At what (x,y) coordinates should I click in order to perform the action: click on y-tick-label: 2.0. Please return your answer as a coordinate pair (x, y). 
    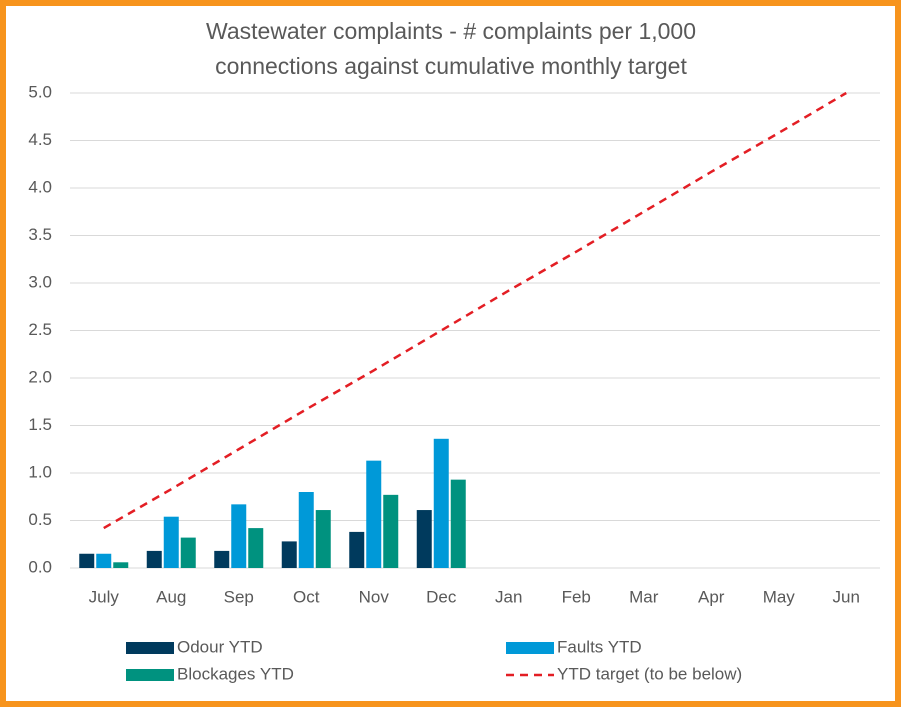
    Looking at the image, I should click on (40, 376).